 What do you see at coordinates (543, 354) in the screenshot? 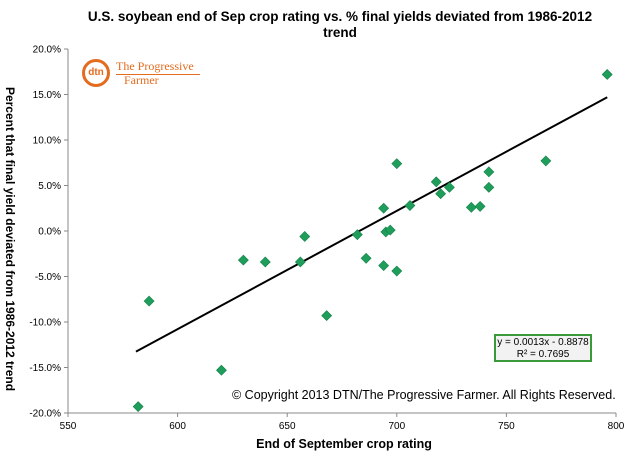
I see `r-squared: R² = 0.7695` at bounding box center [543, 354].